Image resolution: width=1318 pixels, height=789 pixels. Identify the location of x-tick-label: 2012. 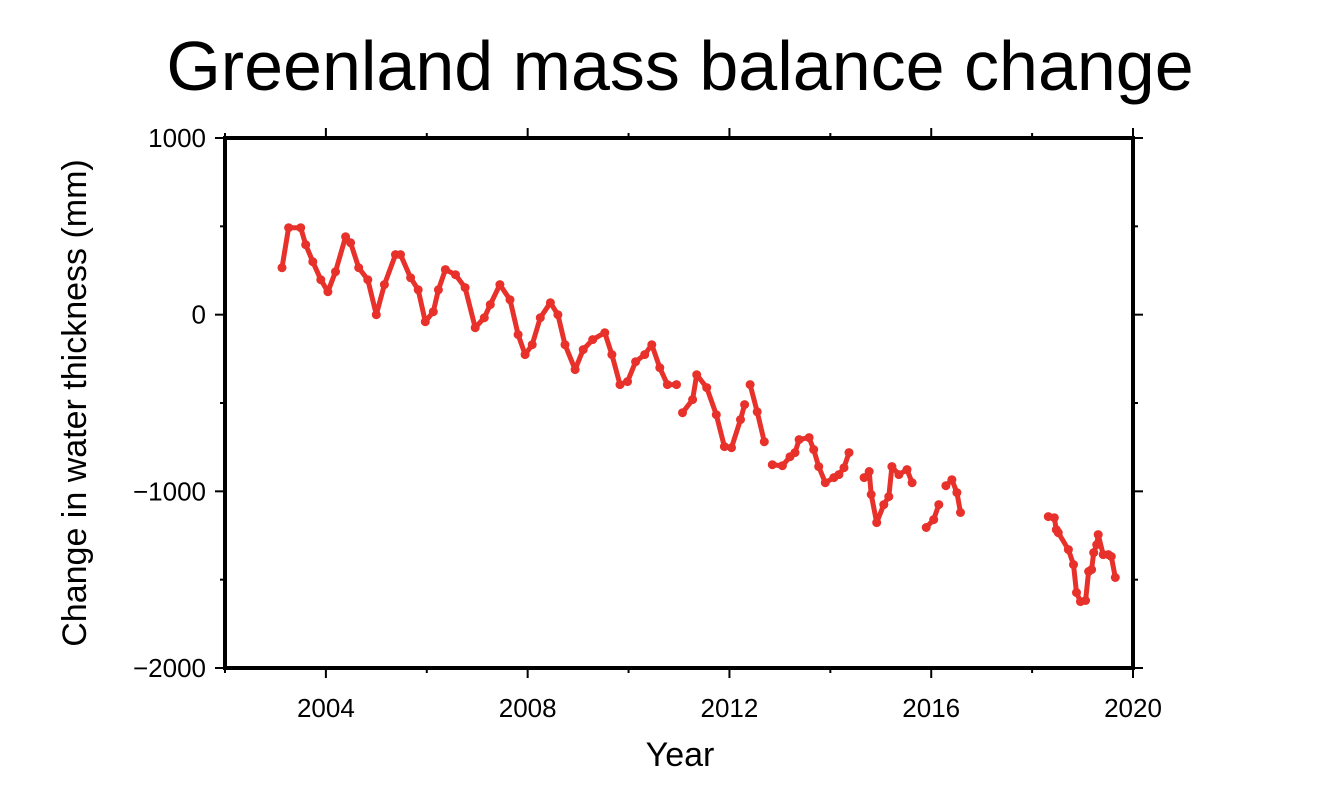
(730, 708).